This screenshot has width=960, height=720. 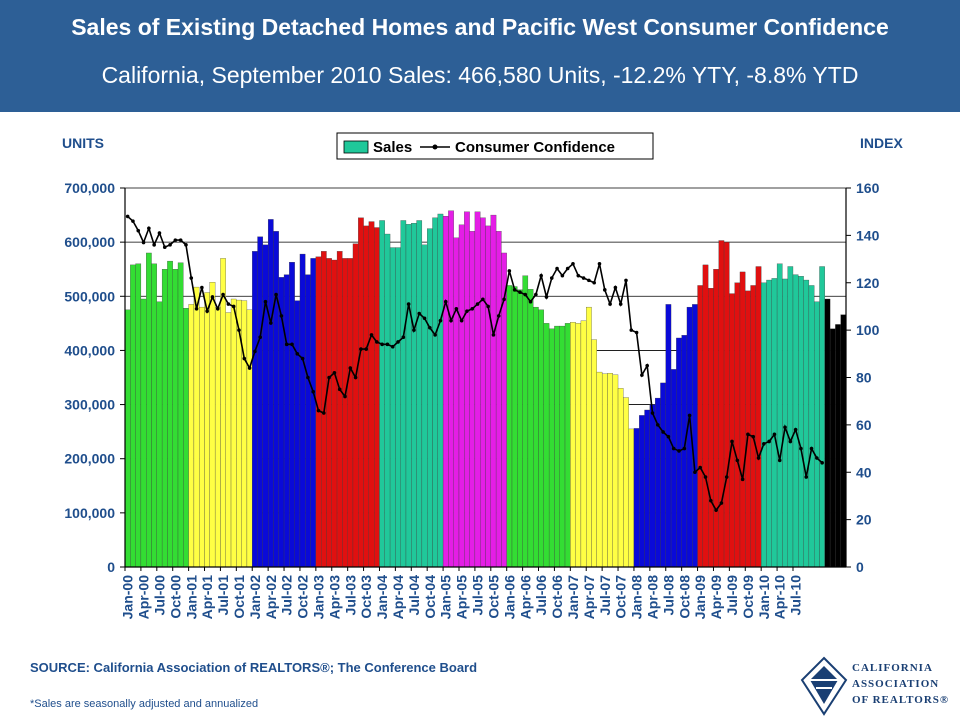 I want to click on x-tick-label: Apr-07, so click(x=589, y=597).